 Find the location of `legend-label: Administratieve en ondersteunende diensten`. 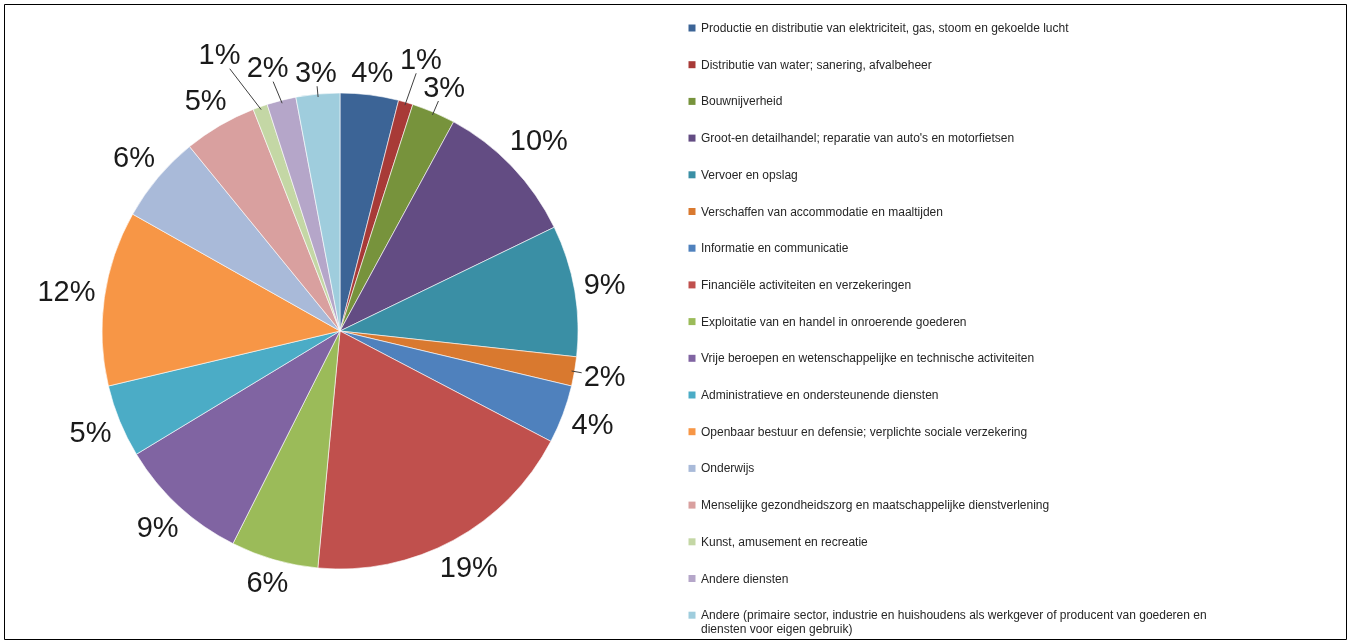

legend-label: Administratieve en ondersteunende diensten is located at coordinates (820, 395).